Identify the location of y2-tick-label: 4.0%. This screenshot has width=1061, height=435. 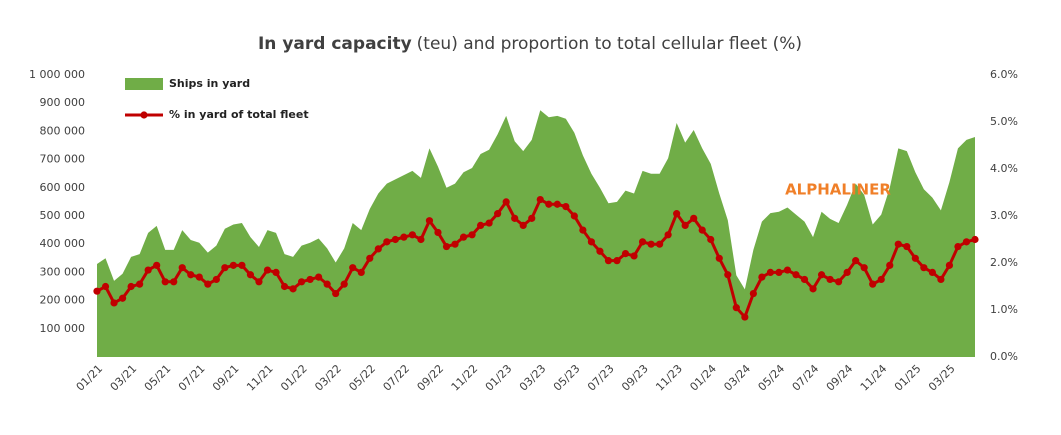
(1004, 168).